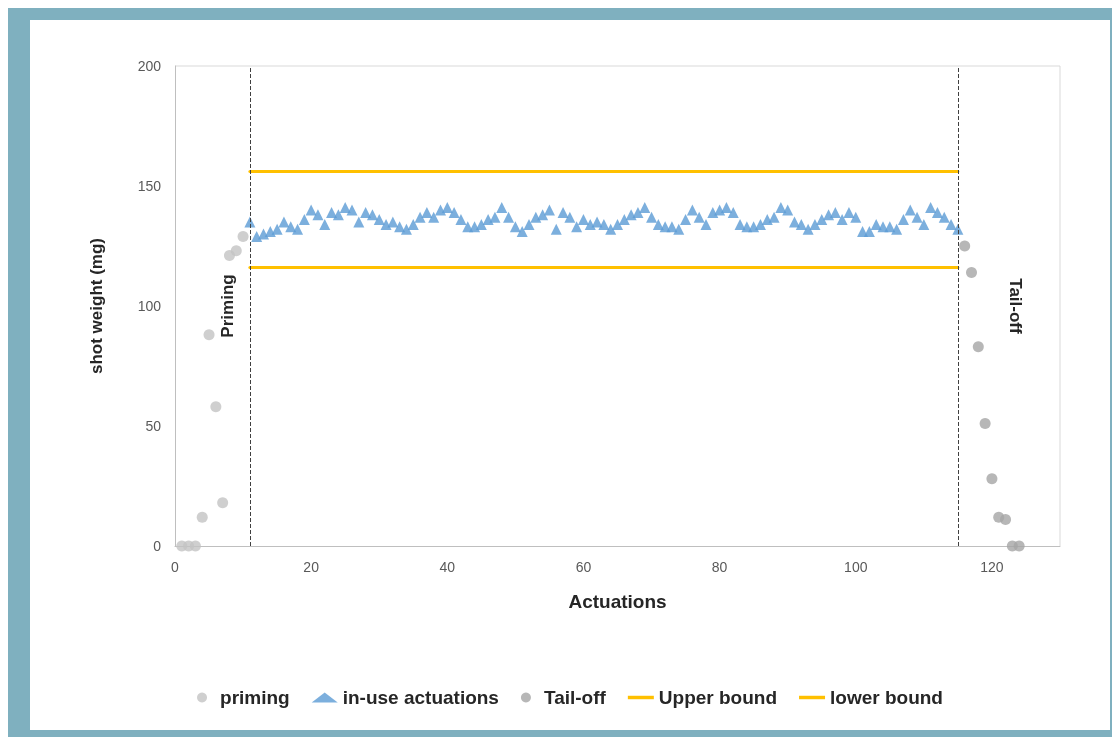 This screenshot has width=1120, height=745. I want to click on y-tick-label: 200, so click(149, 66).